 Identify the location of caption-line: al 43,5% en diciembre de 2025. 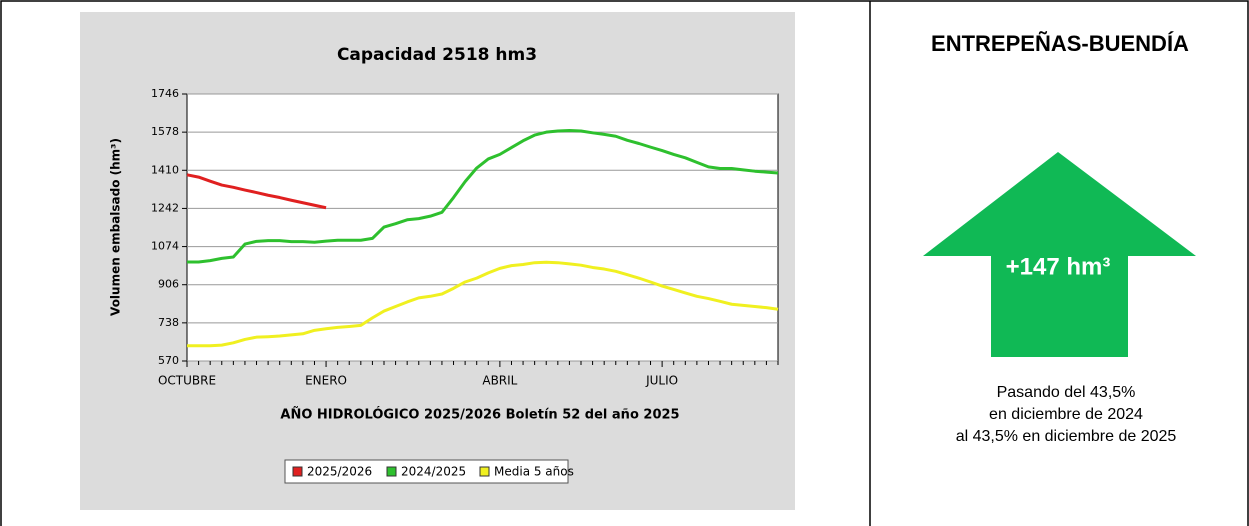
(1066, 436).